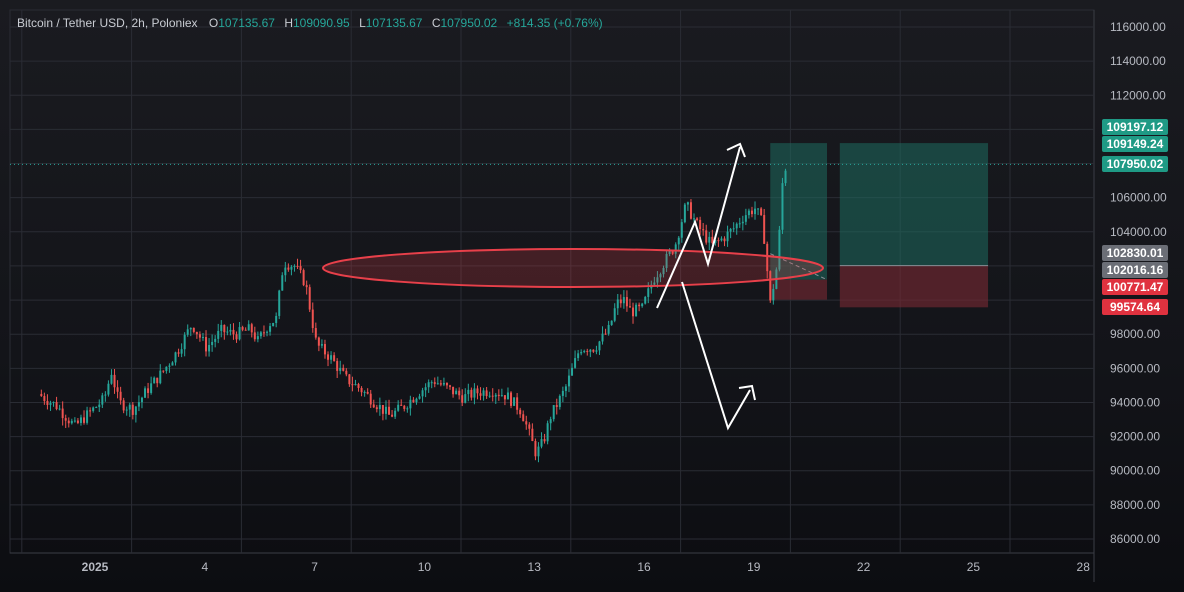  I want to click on price-axis-label: 94000.00, so click(1135, 402).